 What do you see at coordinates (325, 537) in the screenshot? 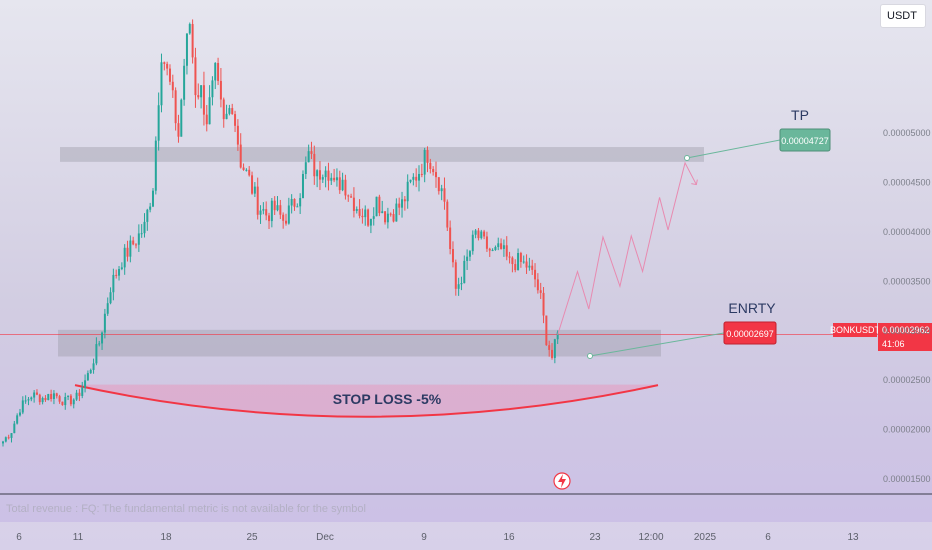
I see `time-axis-tick: Dec` at bounding box center [325, 537].